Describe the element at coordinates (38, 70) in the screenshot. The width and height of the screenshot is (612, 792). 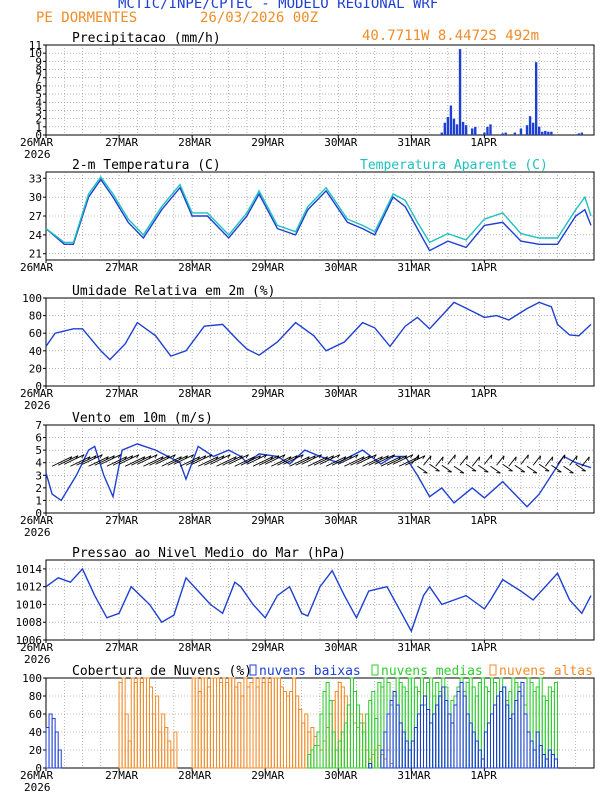
I see `ytick-label-precip: 8` at that location.